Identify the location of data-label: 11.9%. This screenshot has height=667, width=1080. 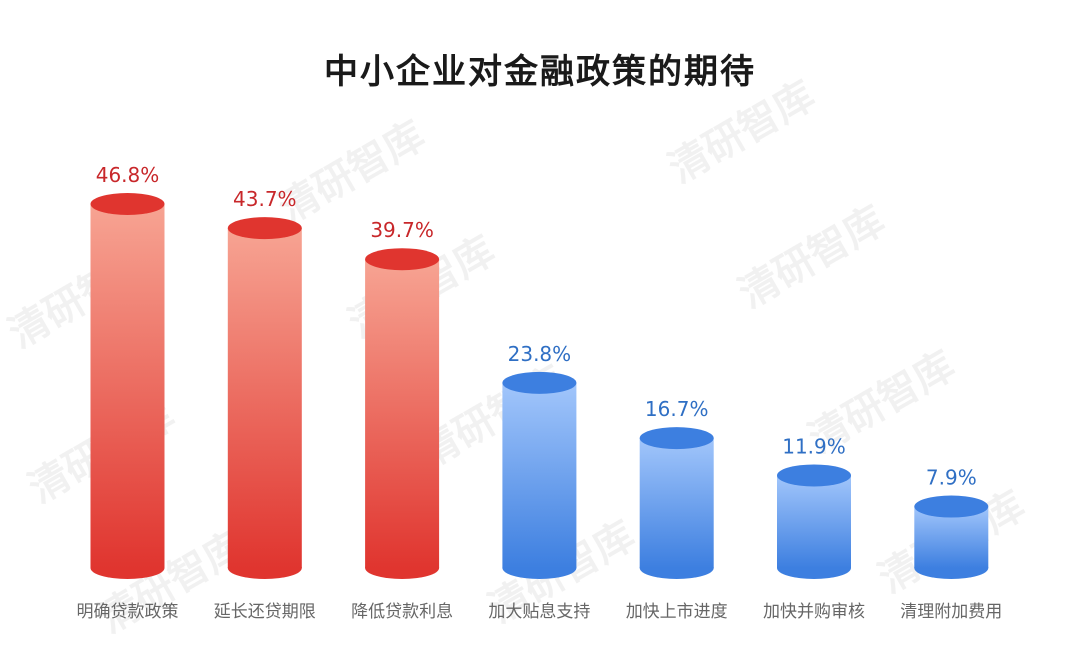
(814, 446).